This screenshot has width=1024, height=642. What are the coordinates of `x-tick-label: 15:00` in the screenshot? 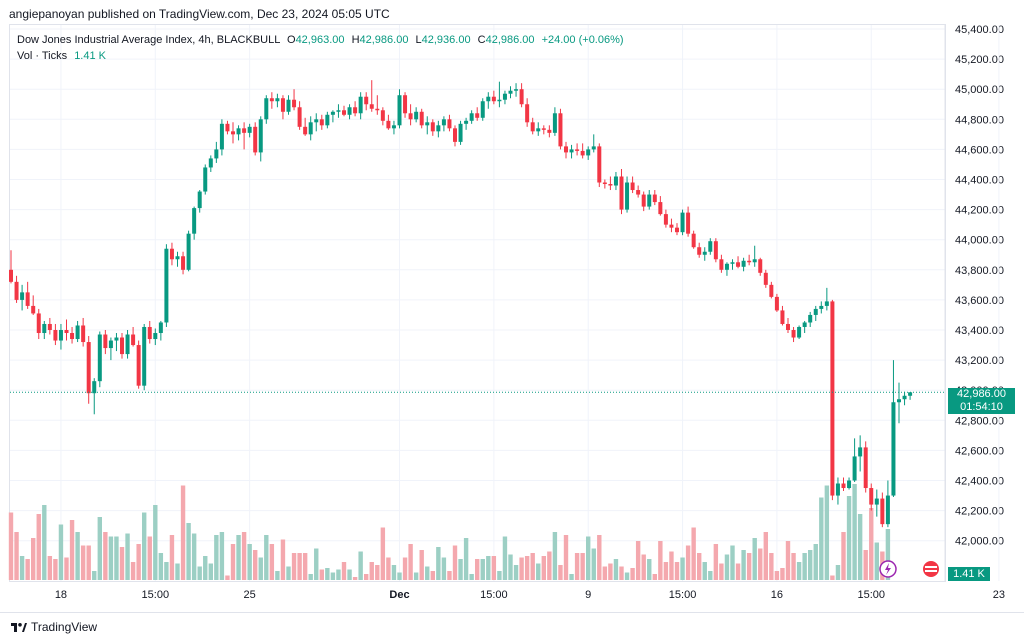 It's located at (494, 595).